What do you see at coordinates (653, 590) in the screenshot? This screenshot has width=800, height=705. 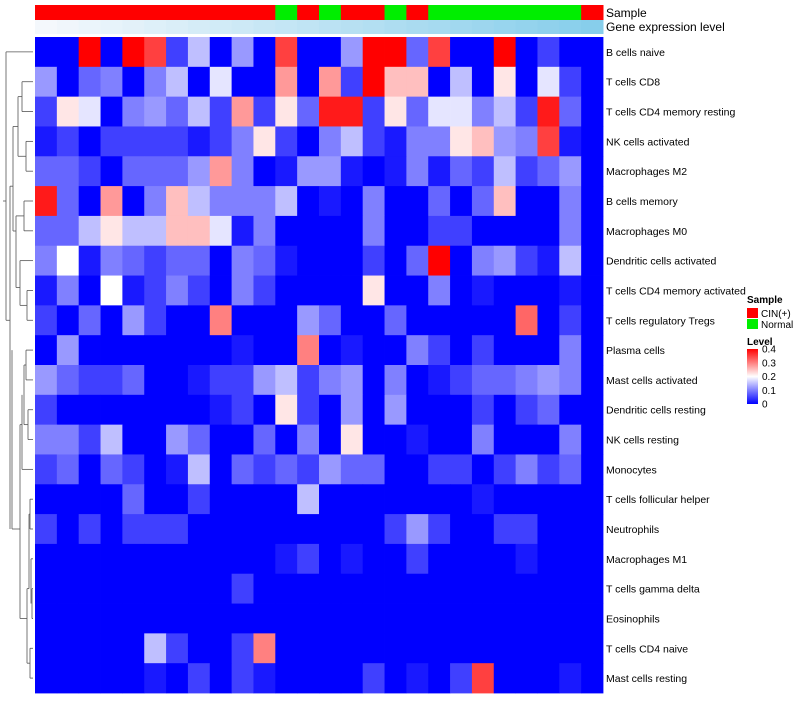 I see `row-label: T cells gamma delta` at bounding box center [653, 590].